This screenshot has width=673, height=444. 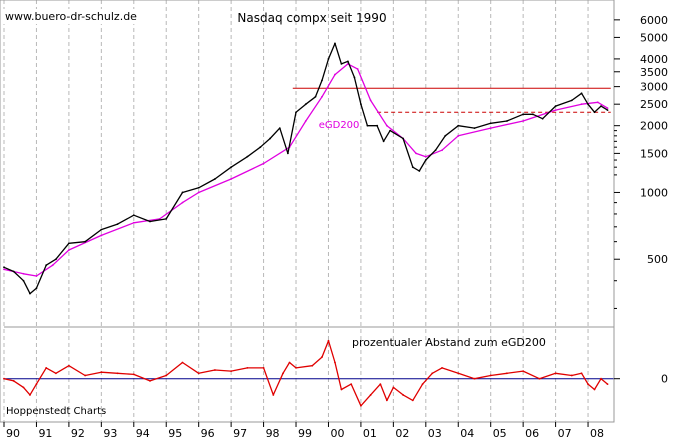 I want to click on x-tick-label: 91, so click(x=45, y=433).